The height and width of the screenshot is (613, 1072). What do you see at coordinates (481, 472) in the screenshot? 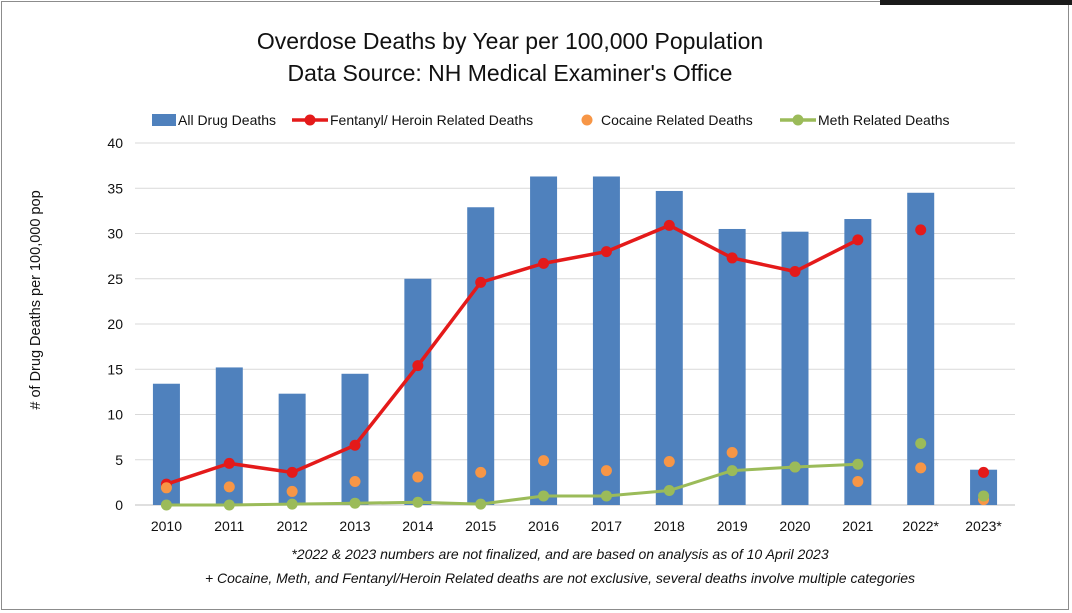
I see `series-2-point-2015` at bounding box center [481, 472].